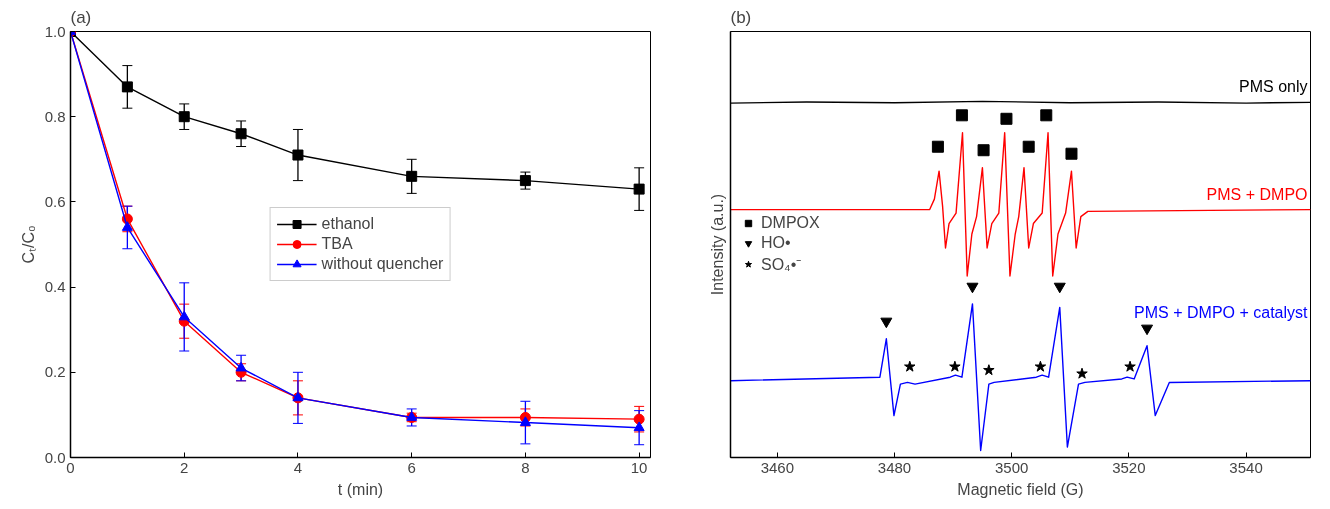 The image size is (1330, 509). What do you see at coordinates (411, 467) in the screenshot?
I see `x-tick-label: 6` at bounding box center [411, 467].